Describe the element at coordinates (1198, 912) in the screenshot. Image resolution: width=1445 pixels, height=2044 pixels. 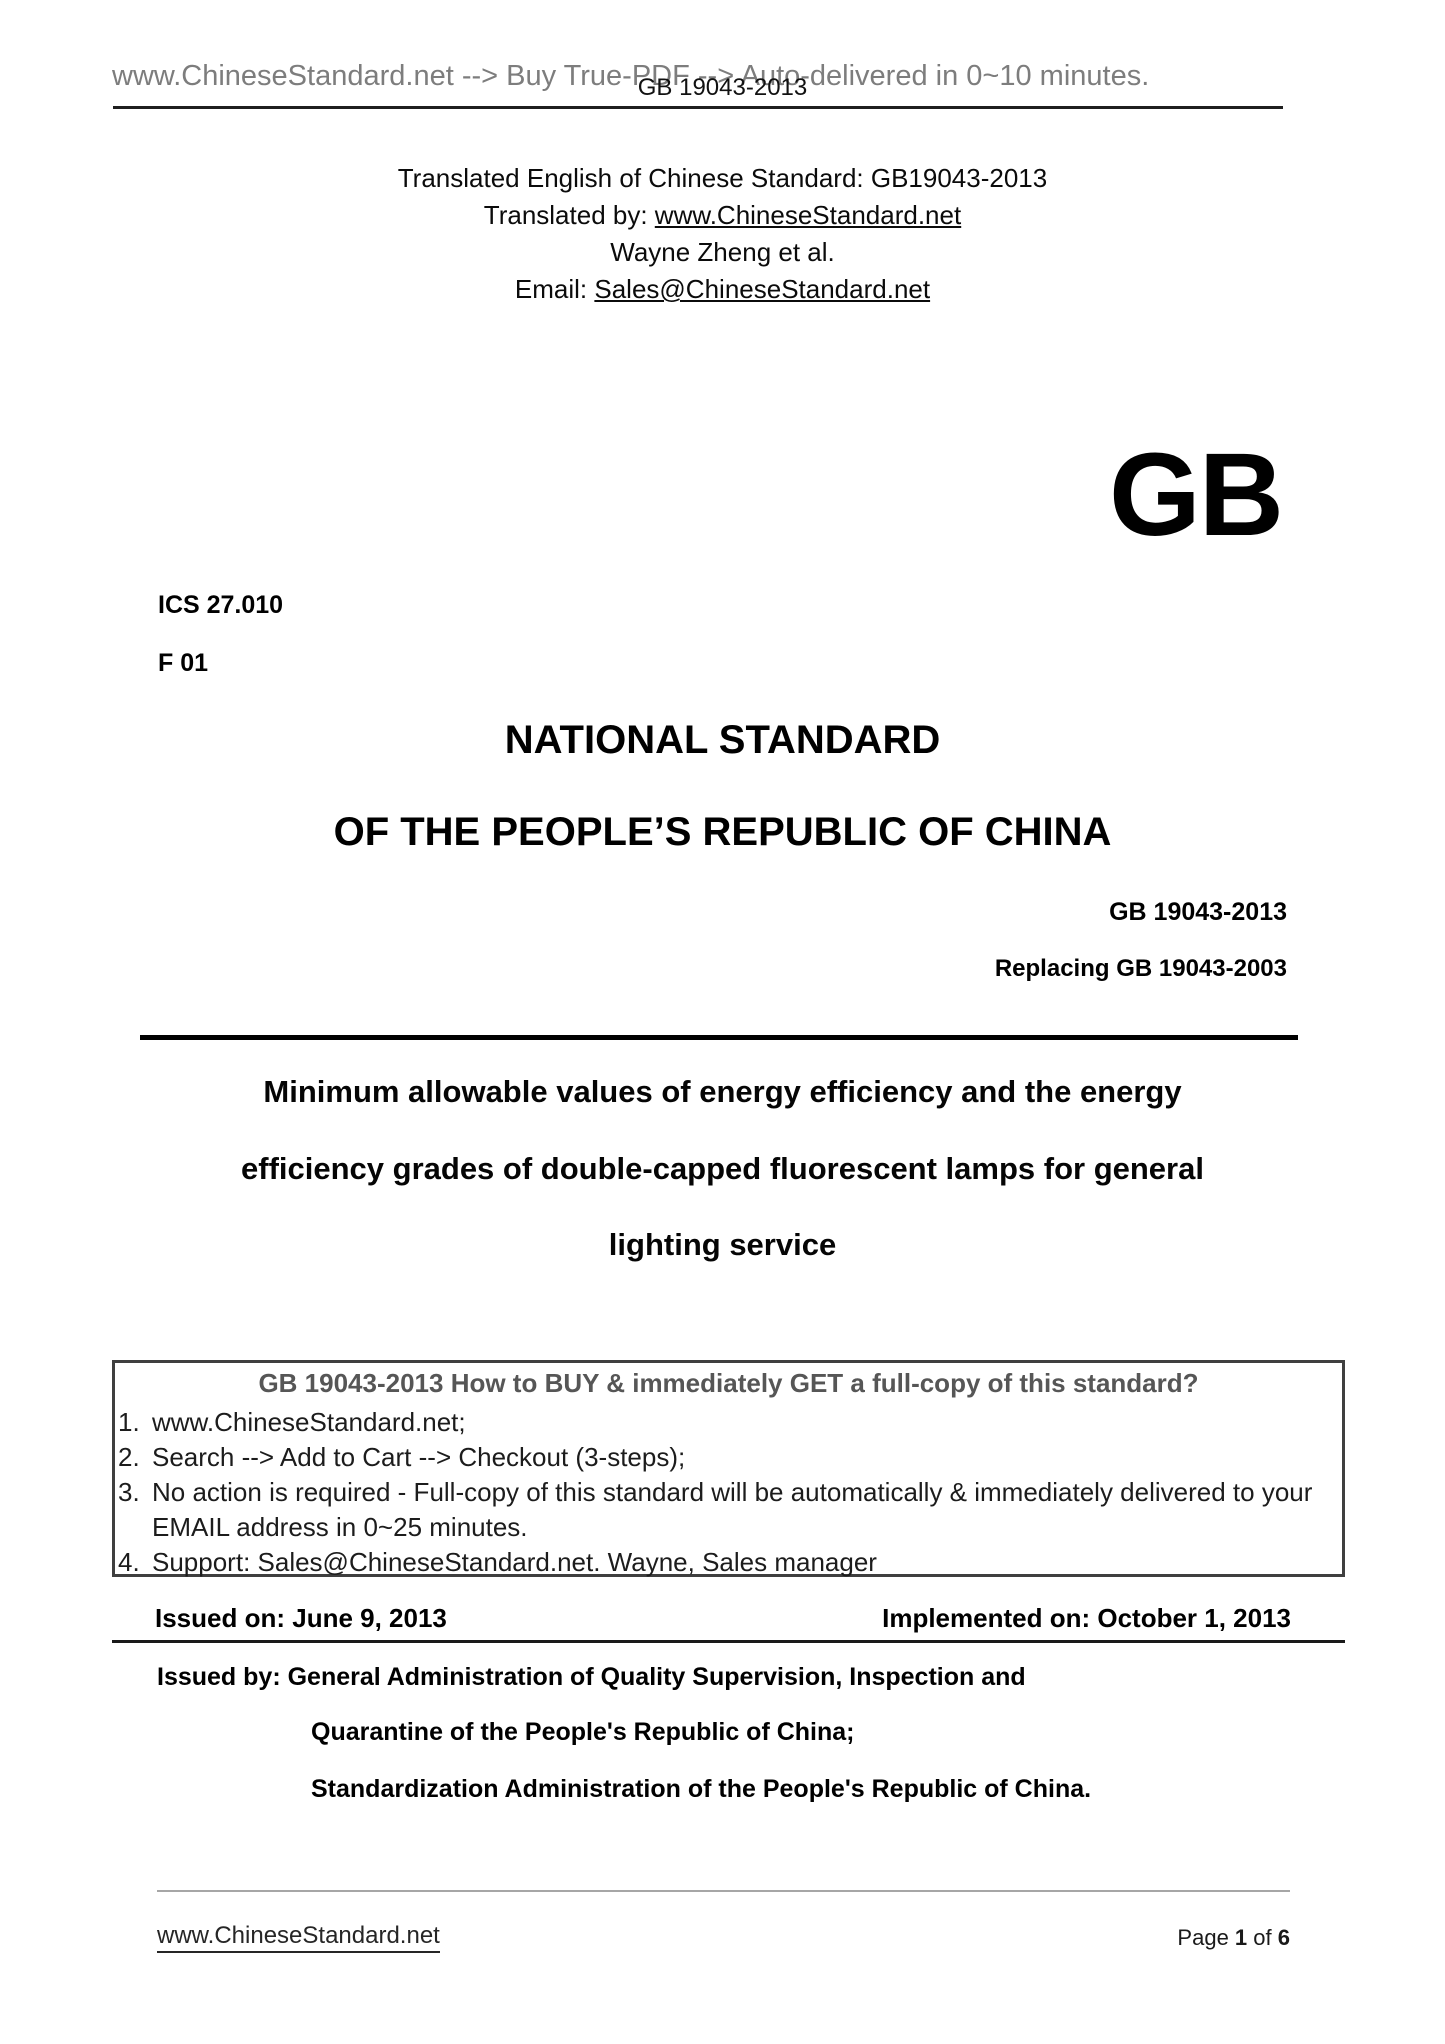
I see `standard-code: GB 19043-2013` at that location.